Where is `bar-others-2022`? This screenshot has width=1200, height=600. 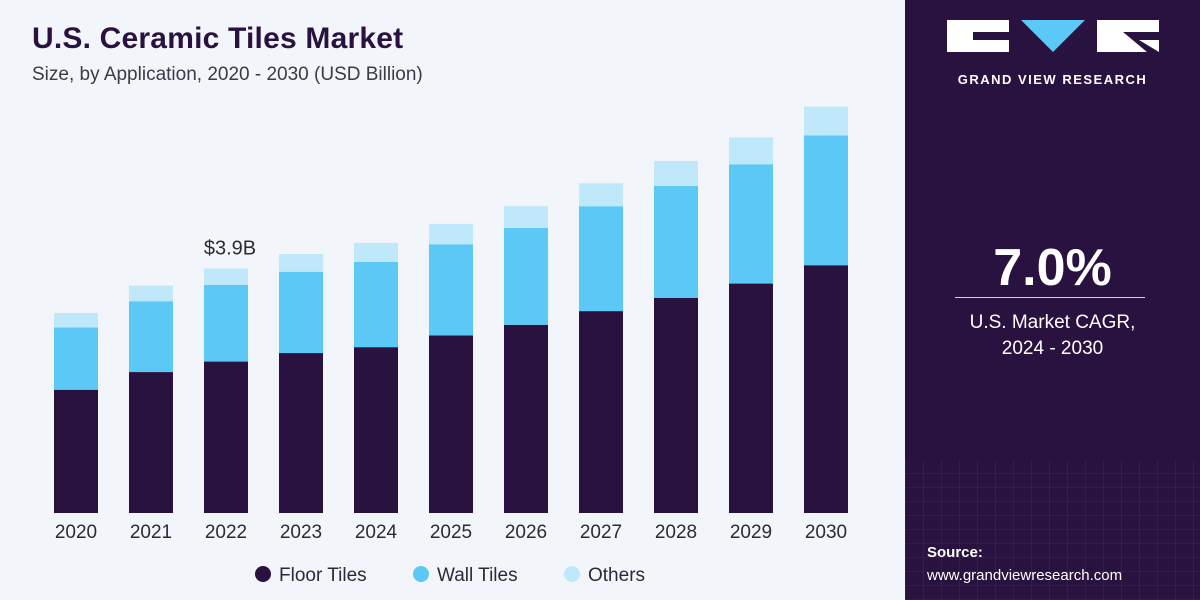
bar-others-2022 is located at coordinates (226, 276).